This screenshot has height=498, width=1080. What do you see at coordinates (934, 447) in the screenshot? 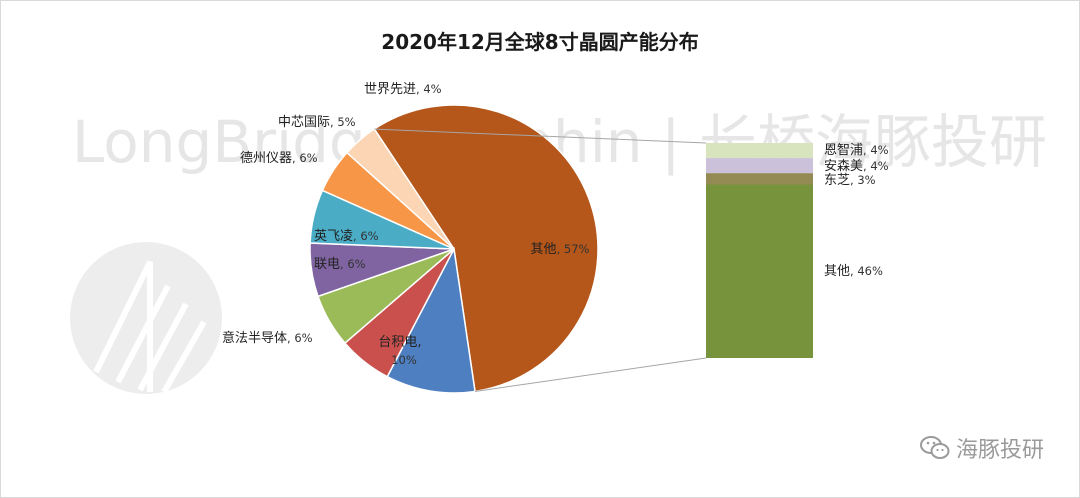
I see `wechat-icon` at bounding box center [934, 447].